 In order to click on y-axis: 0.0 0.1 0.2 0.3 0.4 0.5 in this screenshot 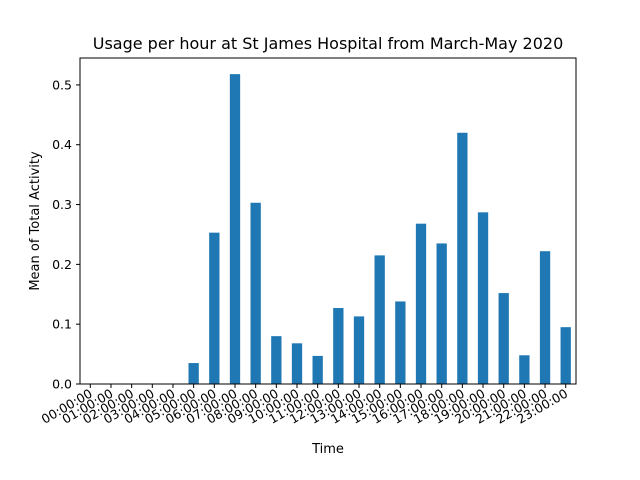, I will do `click(66, 234)`.